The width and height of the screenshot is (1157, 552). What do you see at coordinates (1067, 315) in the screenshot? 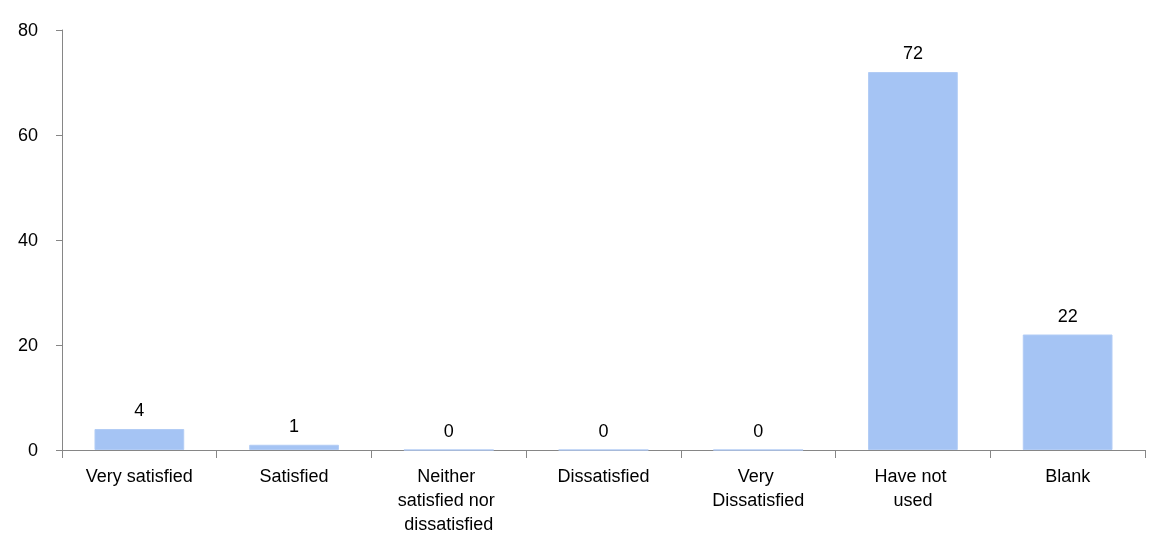
I see `data-label: 22` at bounding box center [1067, 315].